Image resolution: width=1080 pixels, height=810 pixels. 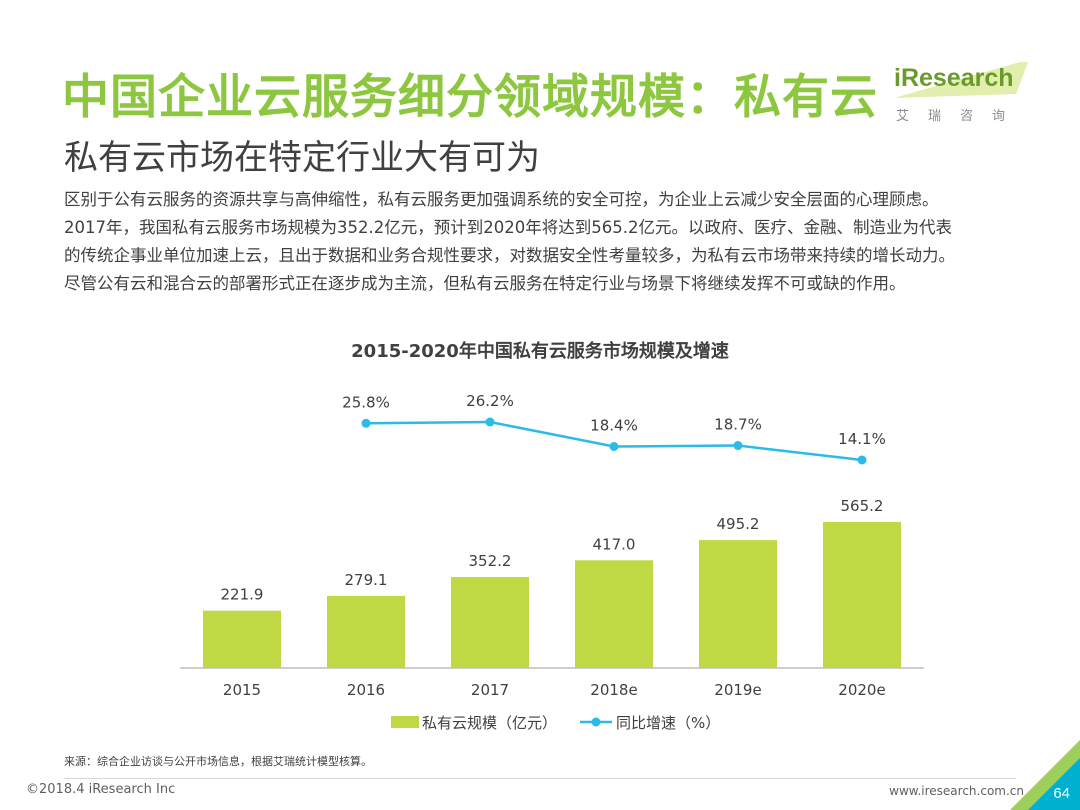 What do you see at coordinates (490, 561) in the screenshot?
I see `bar-data-label: 352.2` at bounding box center [490, 561].